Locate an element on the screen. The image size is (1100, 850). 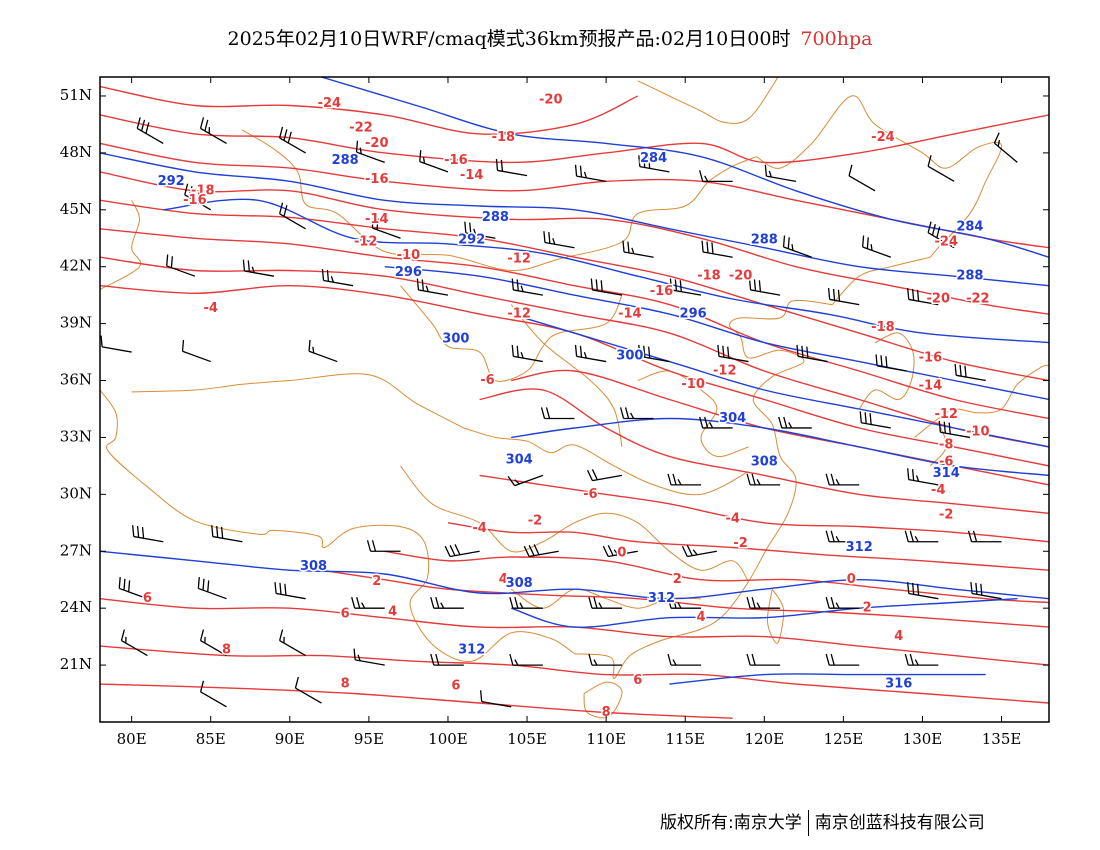
temperature-label: 8 is located at coordinates (226, 649).